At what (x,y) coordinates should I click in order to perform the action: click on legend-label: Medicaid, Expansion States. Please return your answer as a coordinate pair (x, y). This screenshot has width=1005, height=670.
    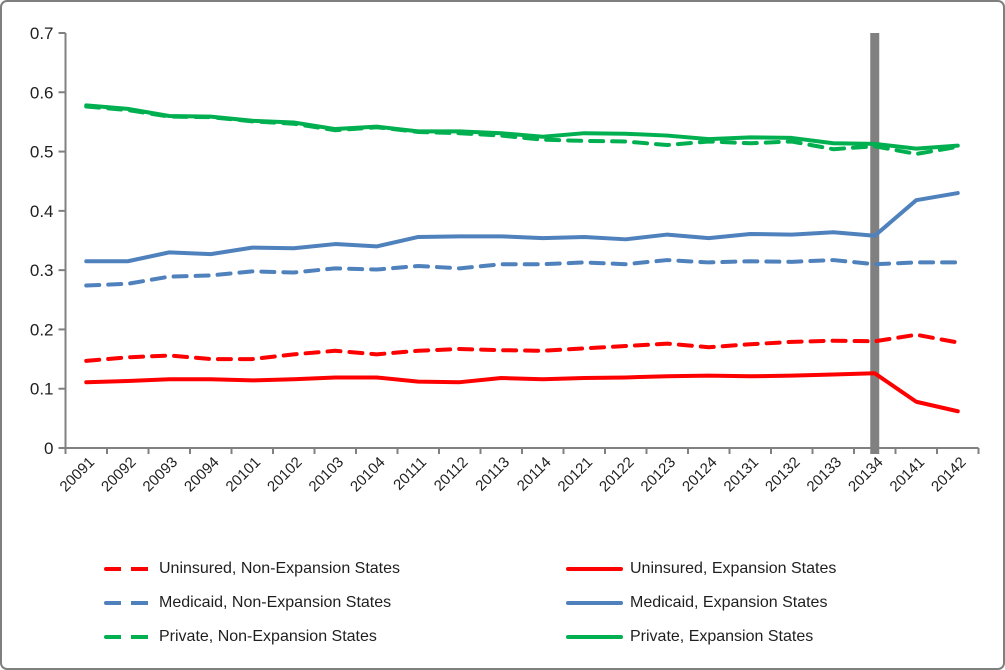
    Looking at the image, I should click on (729, 602).